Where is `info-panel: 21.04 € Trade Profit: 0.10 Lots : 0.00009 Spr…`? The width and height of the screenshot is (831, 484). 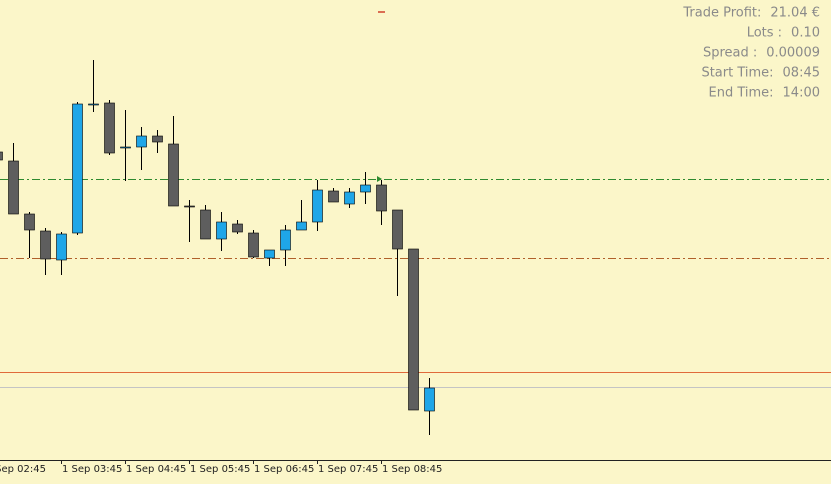 info-panel: 21.04 € Trade Profit: 0.10 Lots : 0.00009 Spr… is located at coordinates (751, 53).